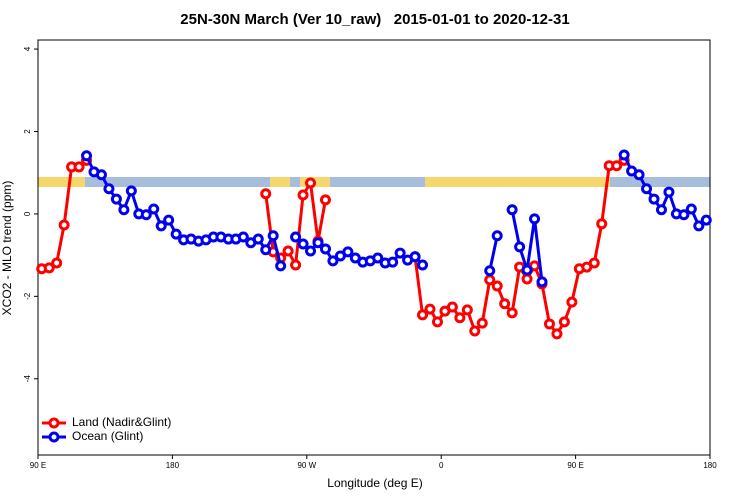 The image size is (750, 500). I want to click on y-tick-label: 0, so click(27, 213).